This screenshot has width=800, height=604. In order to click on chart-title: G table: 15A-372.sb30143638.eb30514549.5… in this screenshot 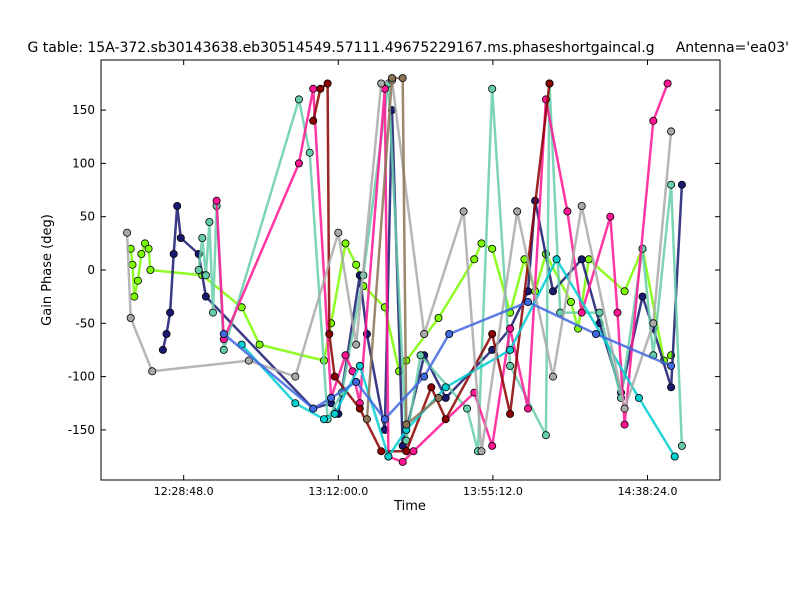, I will do `click(340, 48)`.